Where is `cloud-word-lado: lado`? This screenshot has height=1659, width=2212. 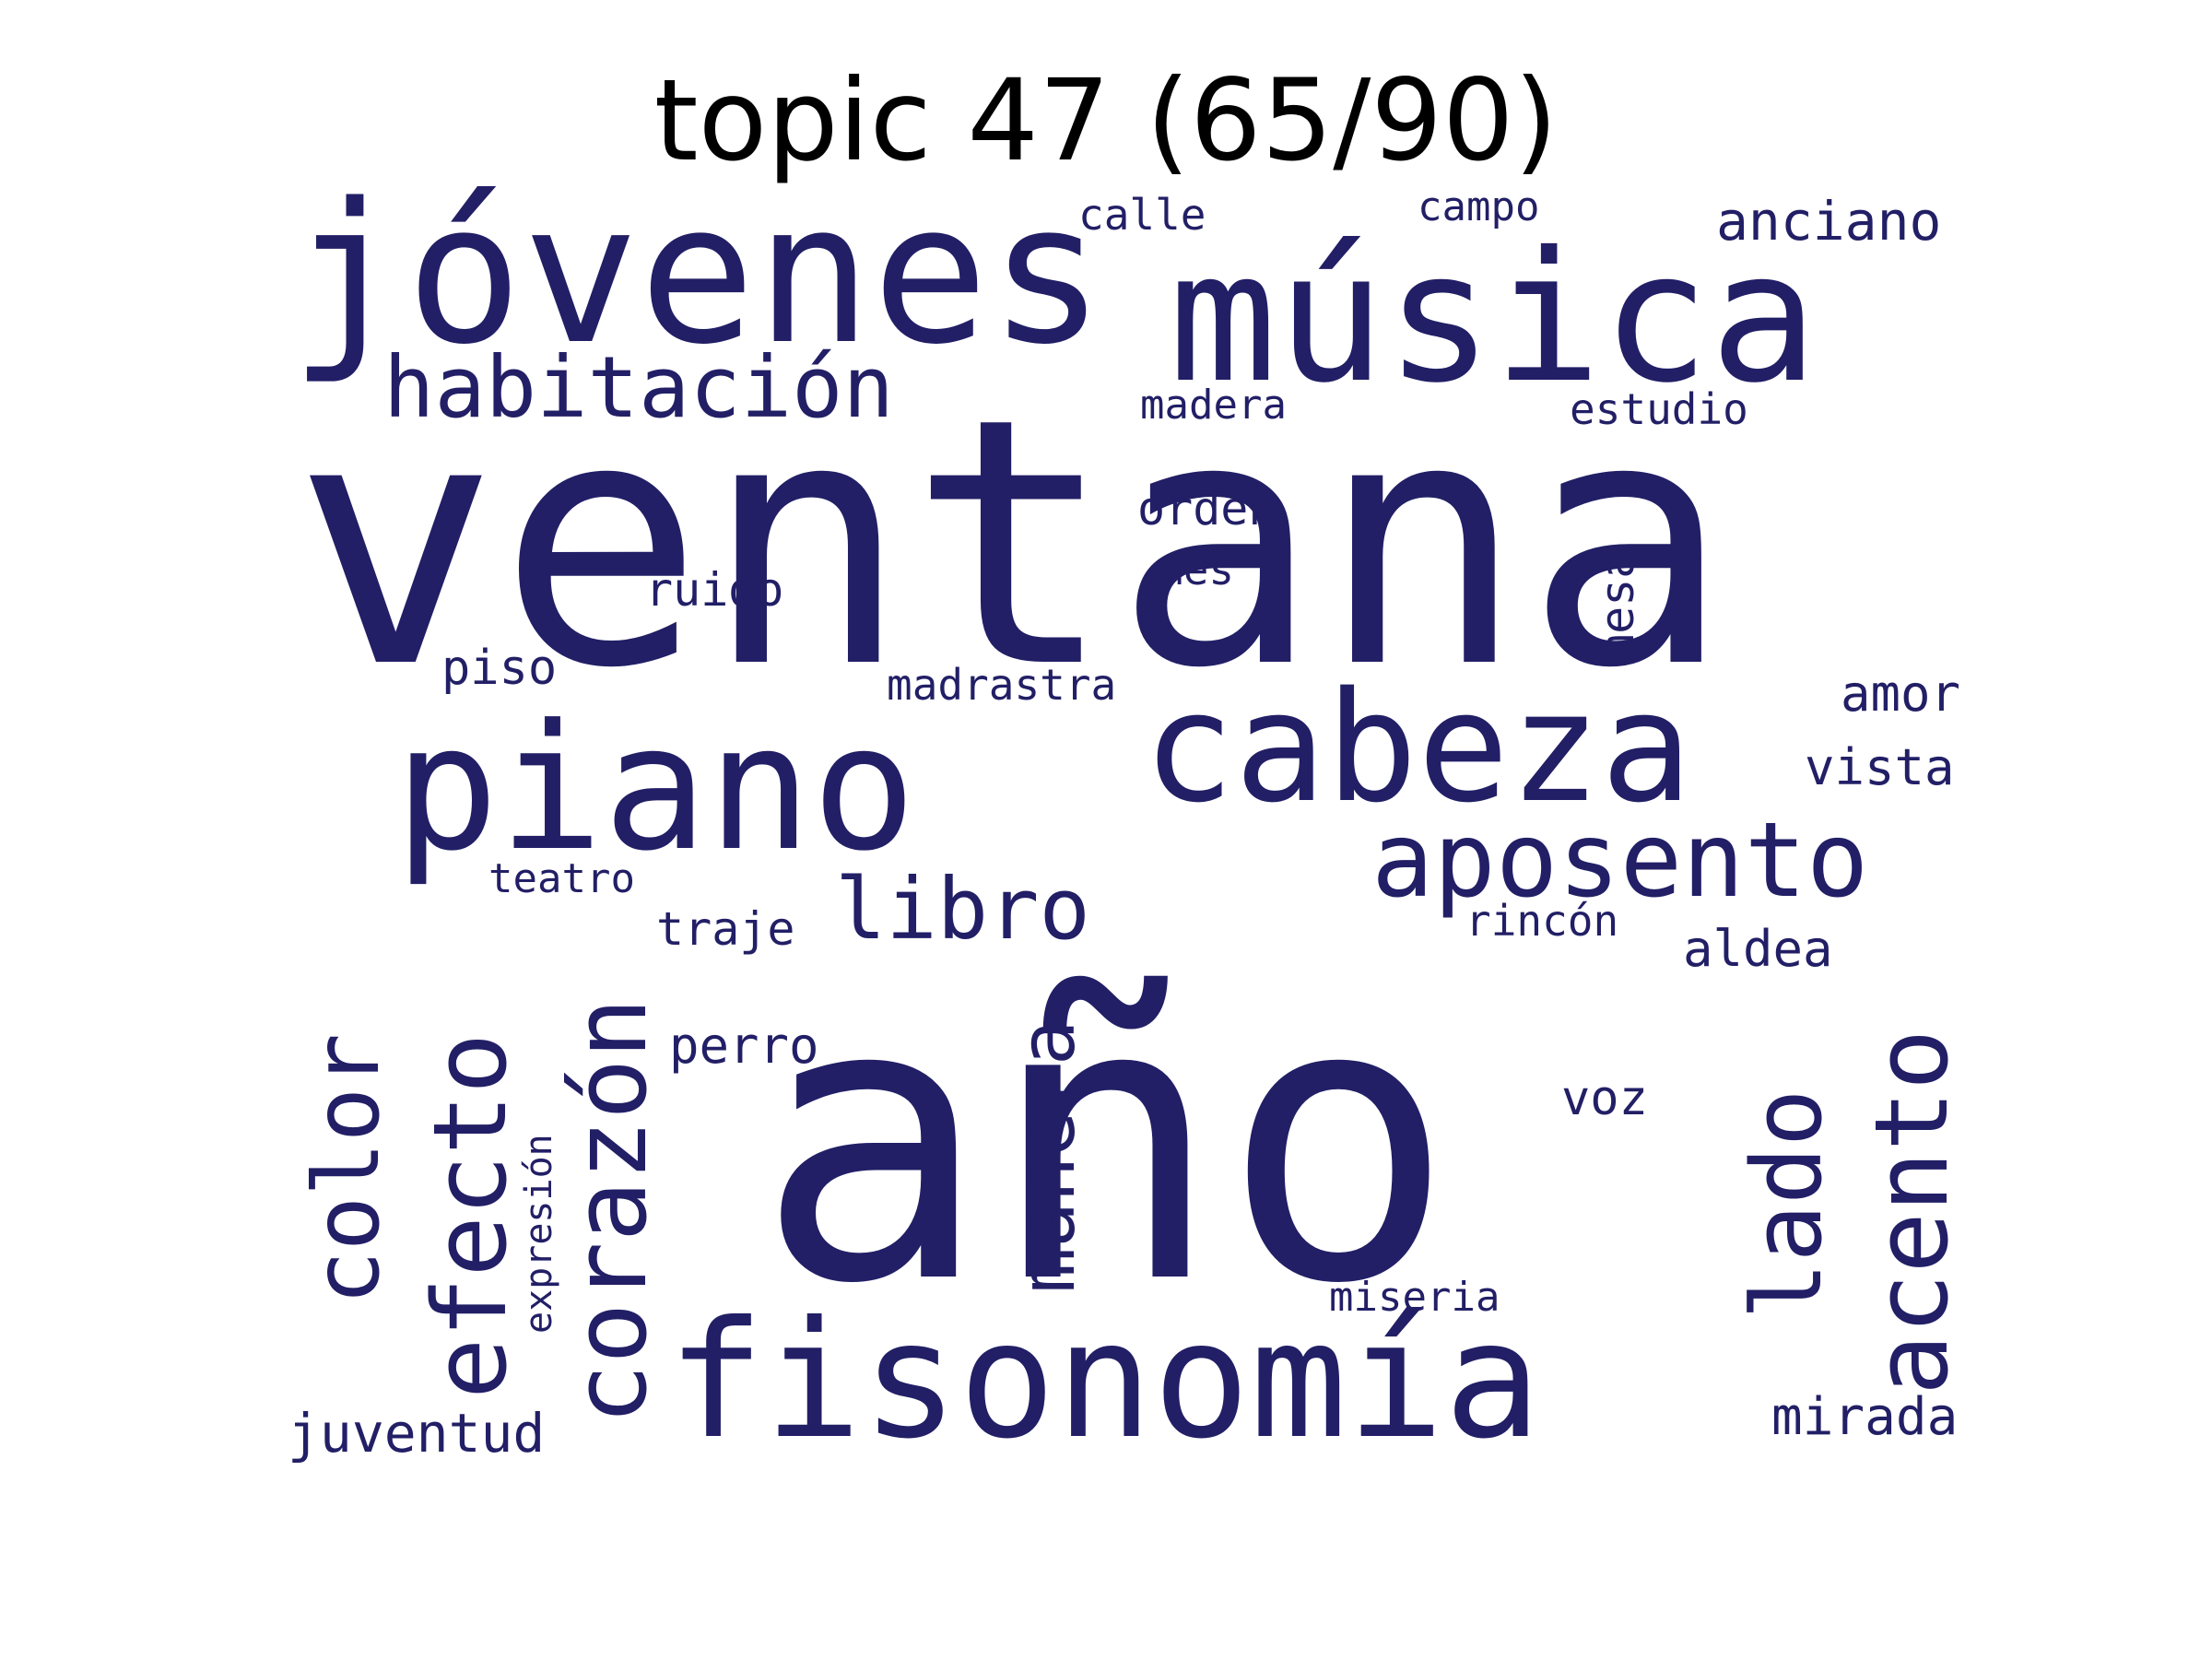 cloud-word-lado: lado is located at coordinates (1787, 1204).